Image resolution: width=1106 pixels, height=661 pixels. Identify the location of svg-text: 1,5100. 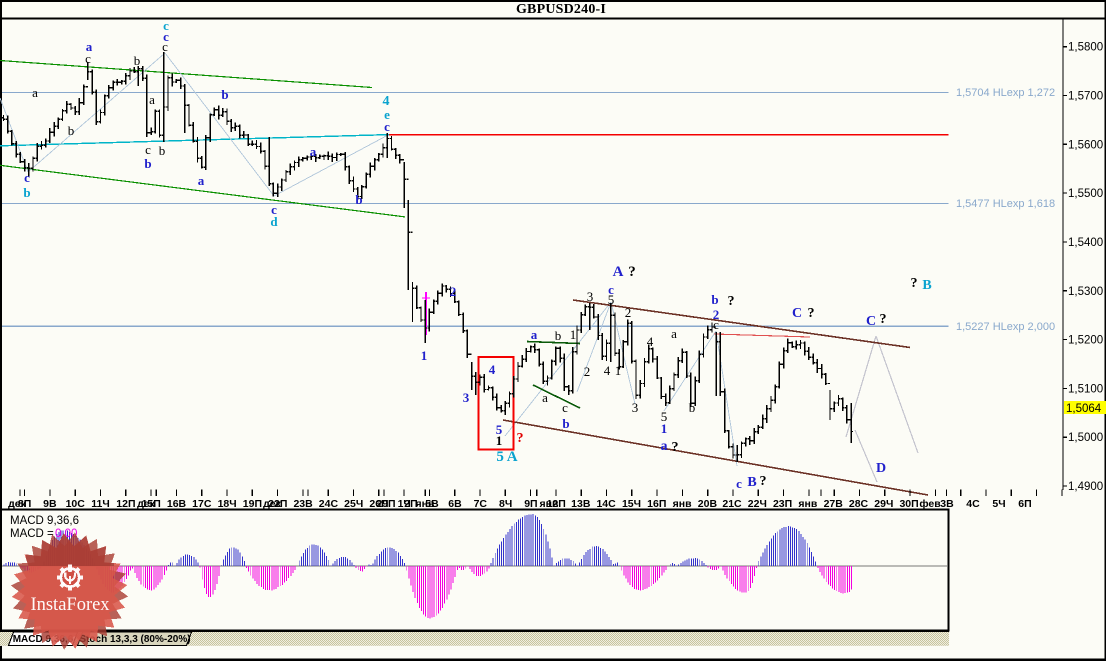
(1085, 389).